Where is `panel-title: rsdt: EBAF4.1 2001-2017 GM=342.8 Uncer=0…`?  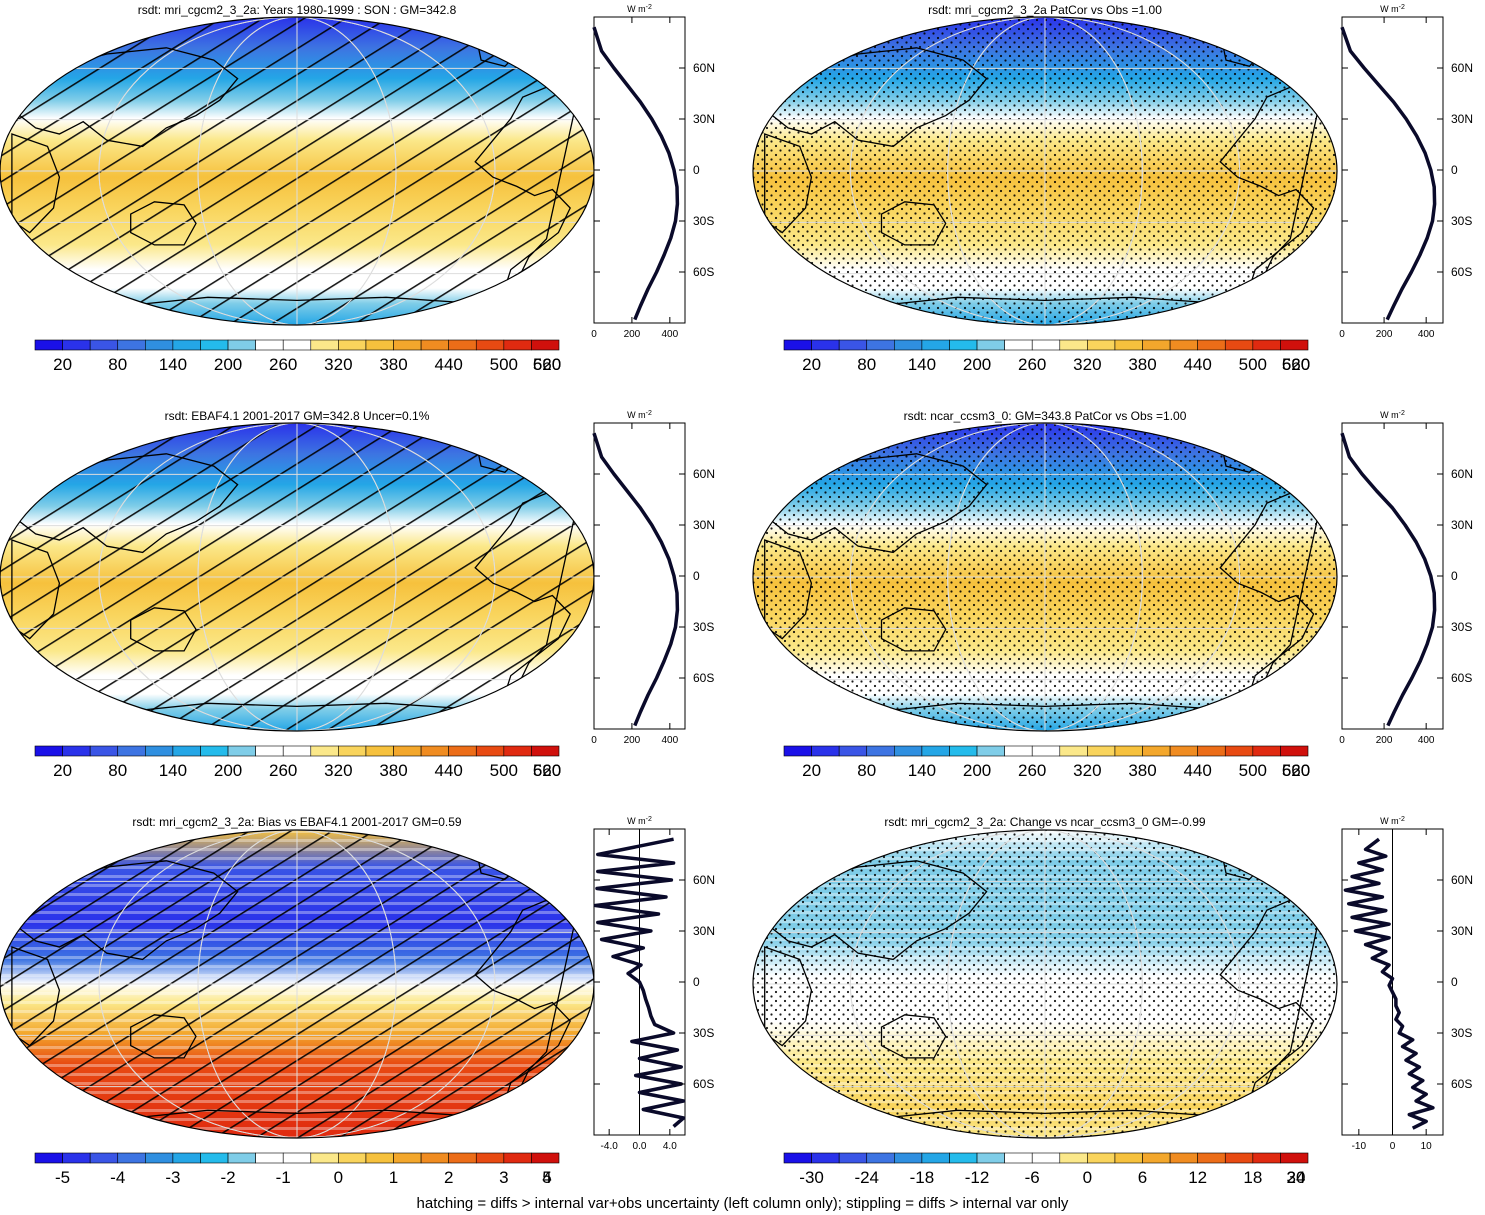
panel-title: rsdt: EBAF4.1 2001-2017 GM=342.8 Uncer=0… is located at coordinates (297, 416).